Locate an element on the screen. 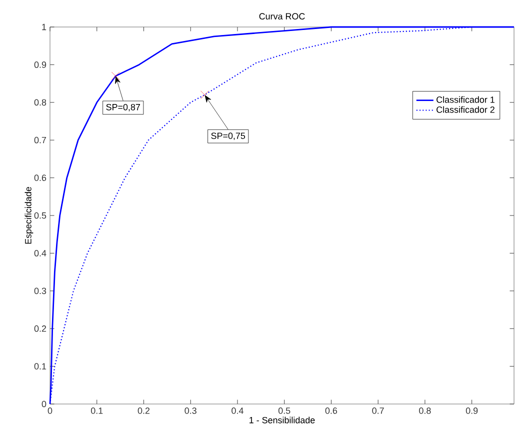  chart-title: Curva ROC is located at coordinates (282, 16).